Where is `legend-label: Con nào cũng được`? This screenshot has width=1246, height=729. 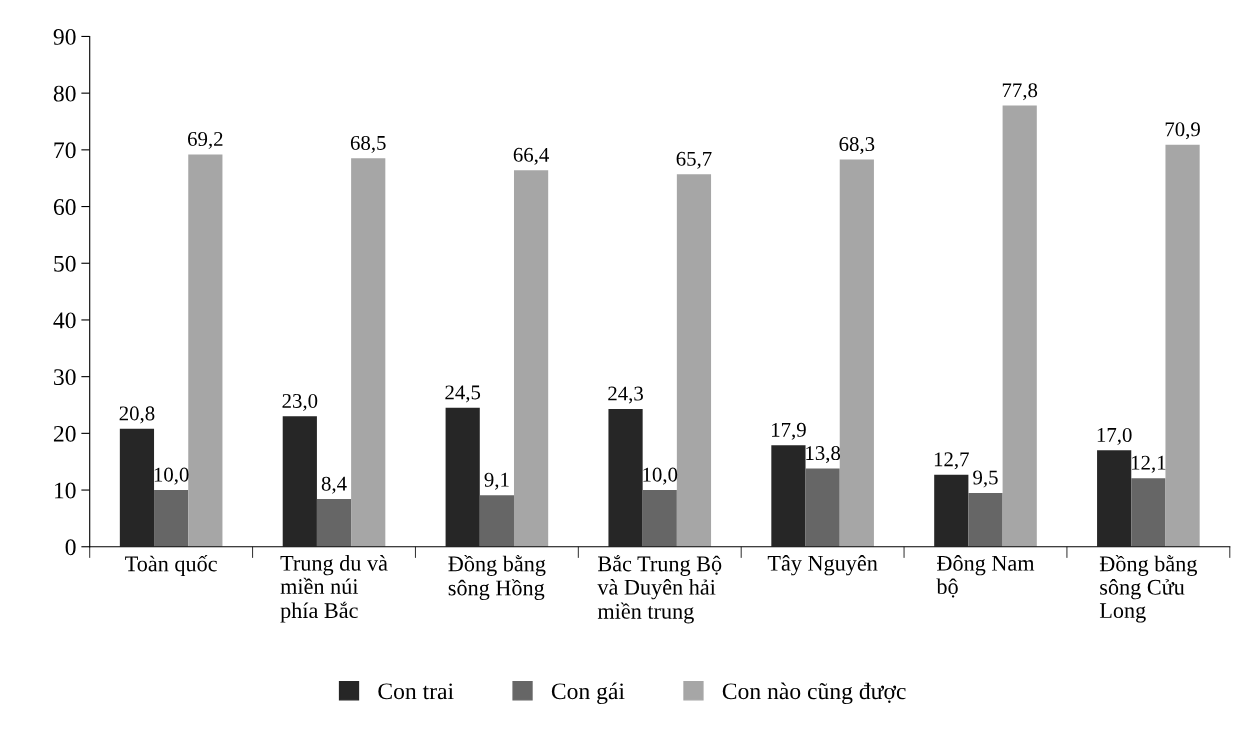 legend-label: Con nào cũng được is located at coordinates (814, 693).